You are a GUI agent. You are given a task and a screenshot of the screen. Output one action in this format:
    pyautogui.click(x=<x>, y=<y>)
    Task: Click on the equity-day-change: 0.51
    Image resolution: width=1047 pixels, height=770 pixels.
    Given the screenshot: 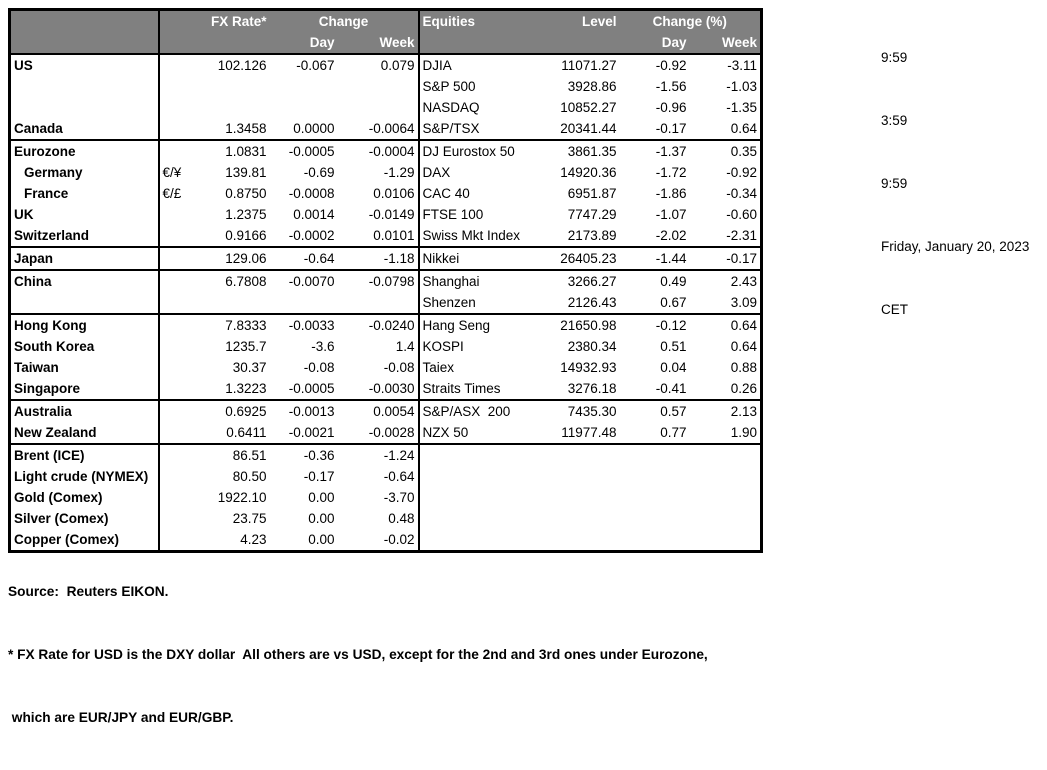 What is the action you would take?
    pyautogui.click(x=673, y=346)
    